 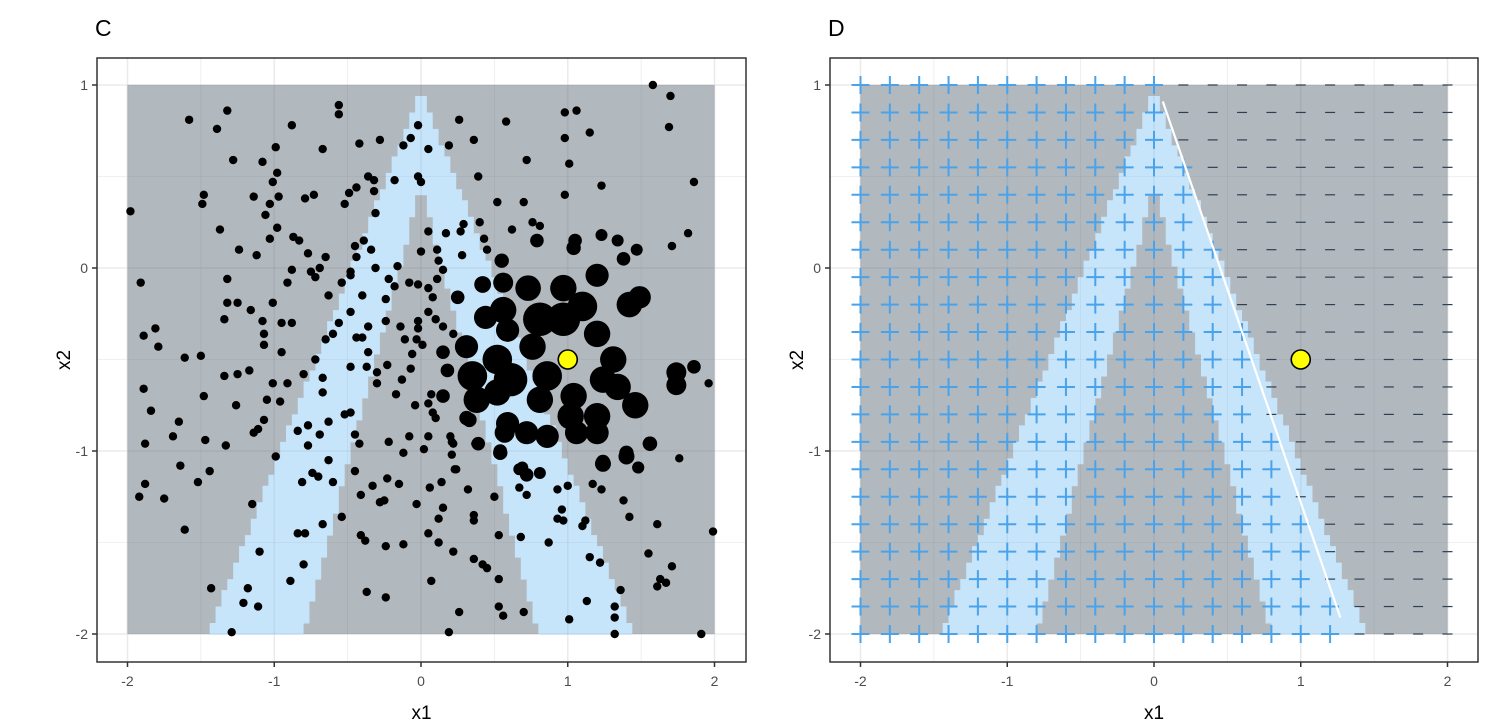 I want to click on y-tick-label: -1, so click(x=815, y=451).